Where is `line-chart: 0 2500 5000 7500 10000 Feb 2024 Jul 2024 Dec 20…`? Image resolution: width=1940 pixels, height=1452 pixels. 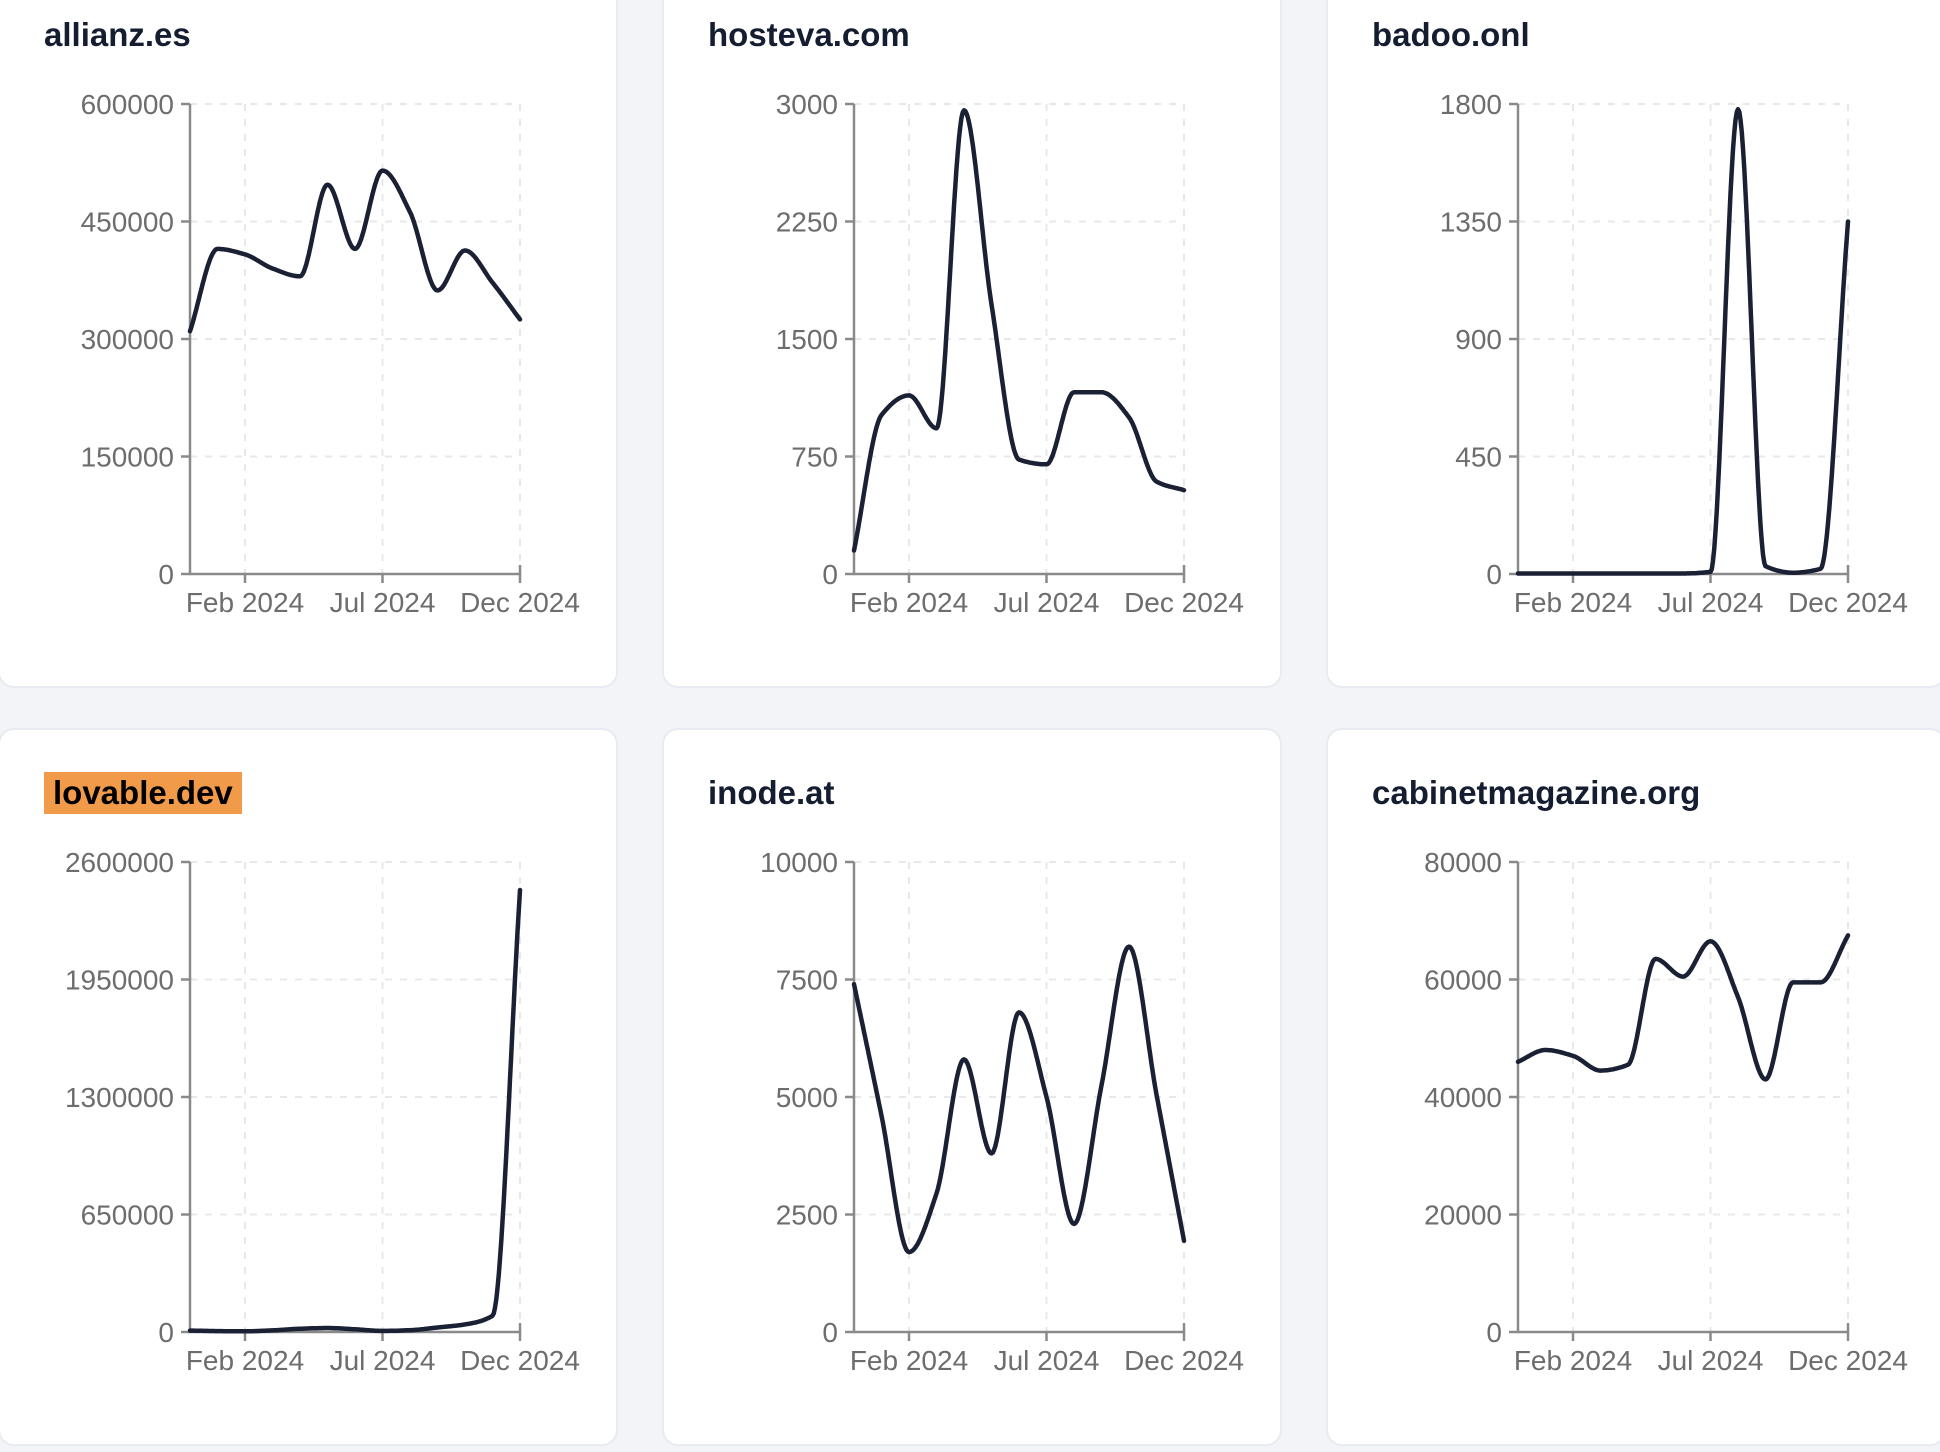 line-chart: 0 2500 5000 7500 10000 Feb 2024 Jul 2024 Dec 20… is located at coordinates (1002, 1111).